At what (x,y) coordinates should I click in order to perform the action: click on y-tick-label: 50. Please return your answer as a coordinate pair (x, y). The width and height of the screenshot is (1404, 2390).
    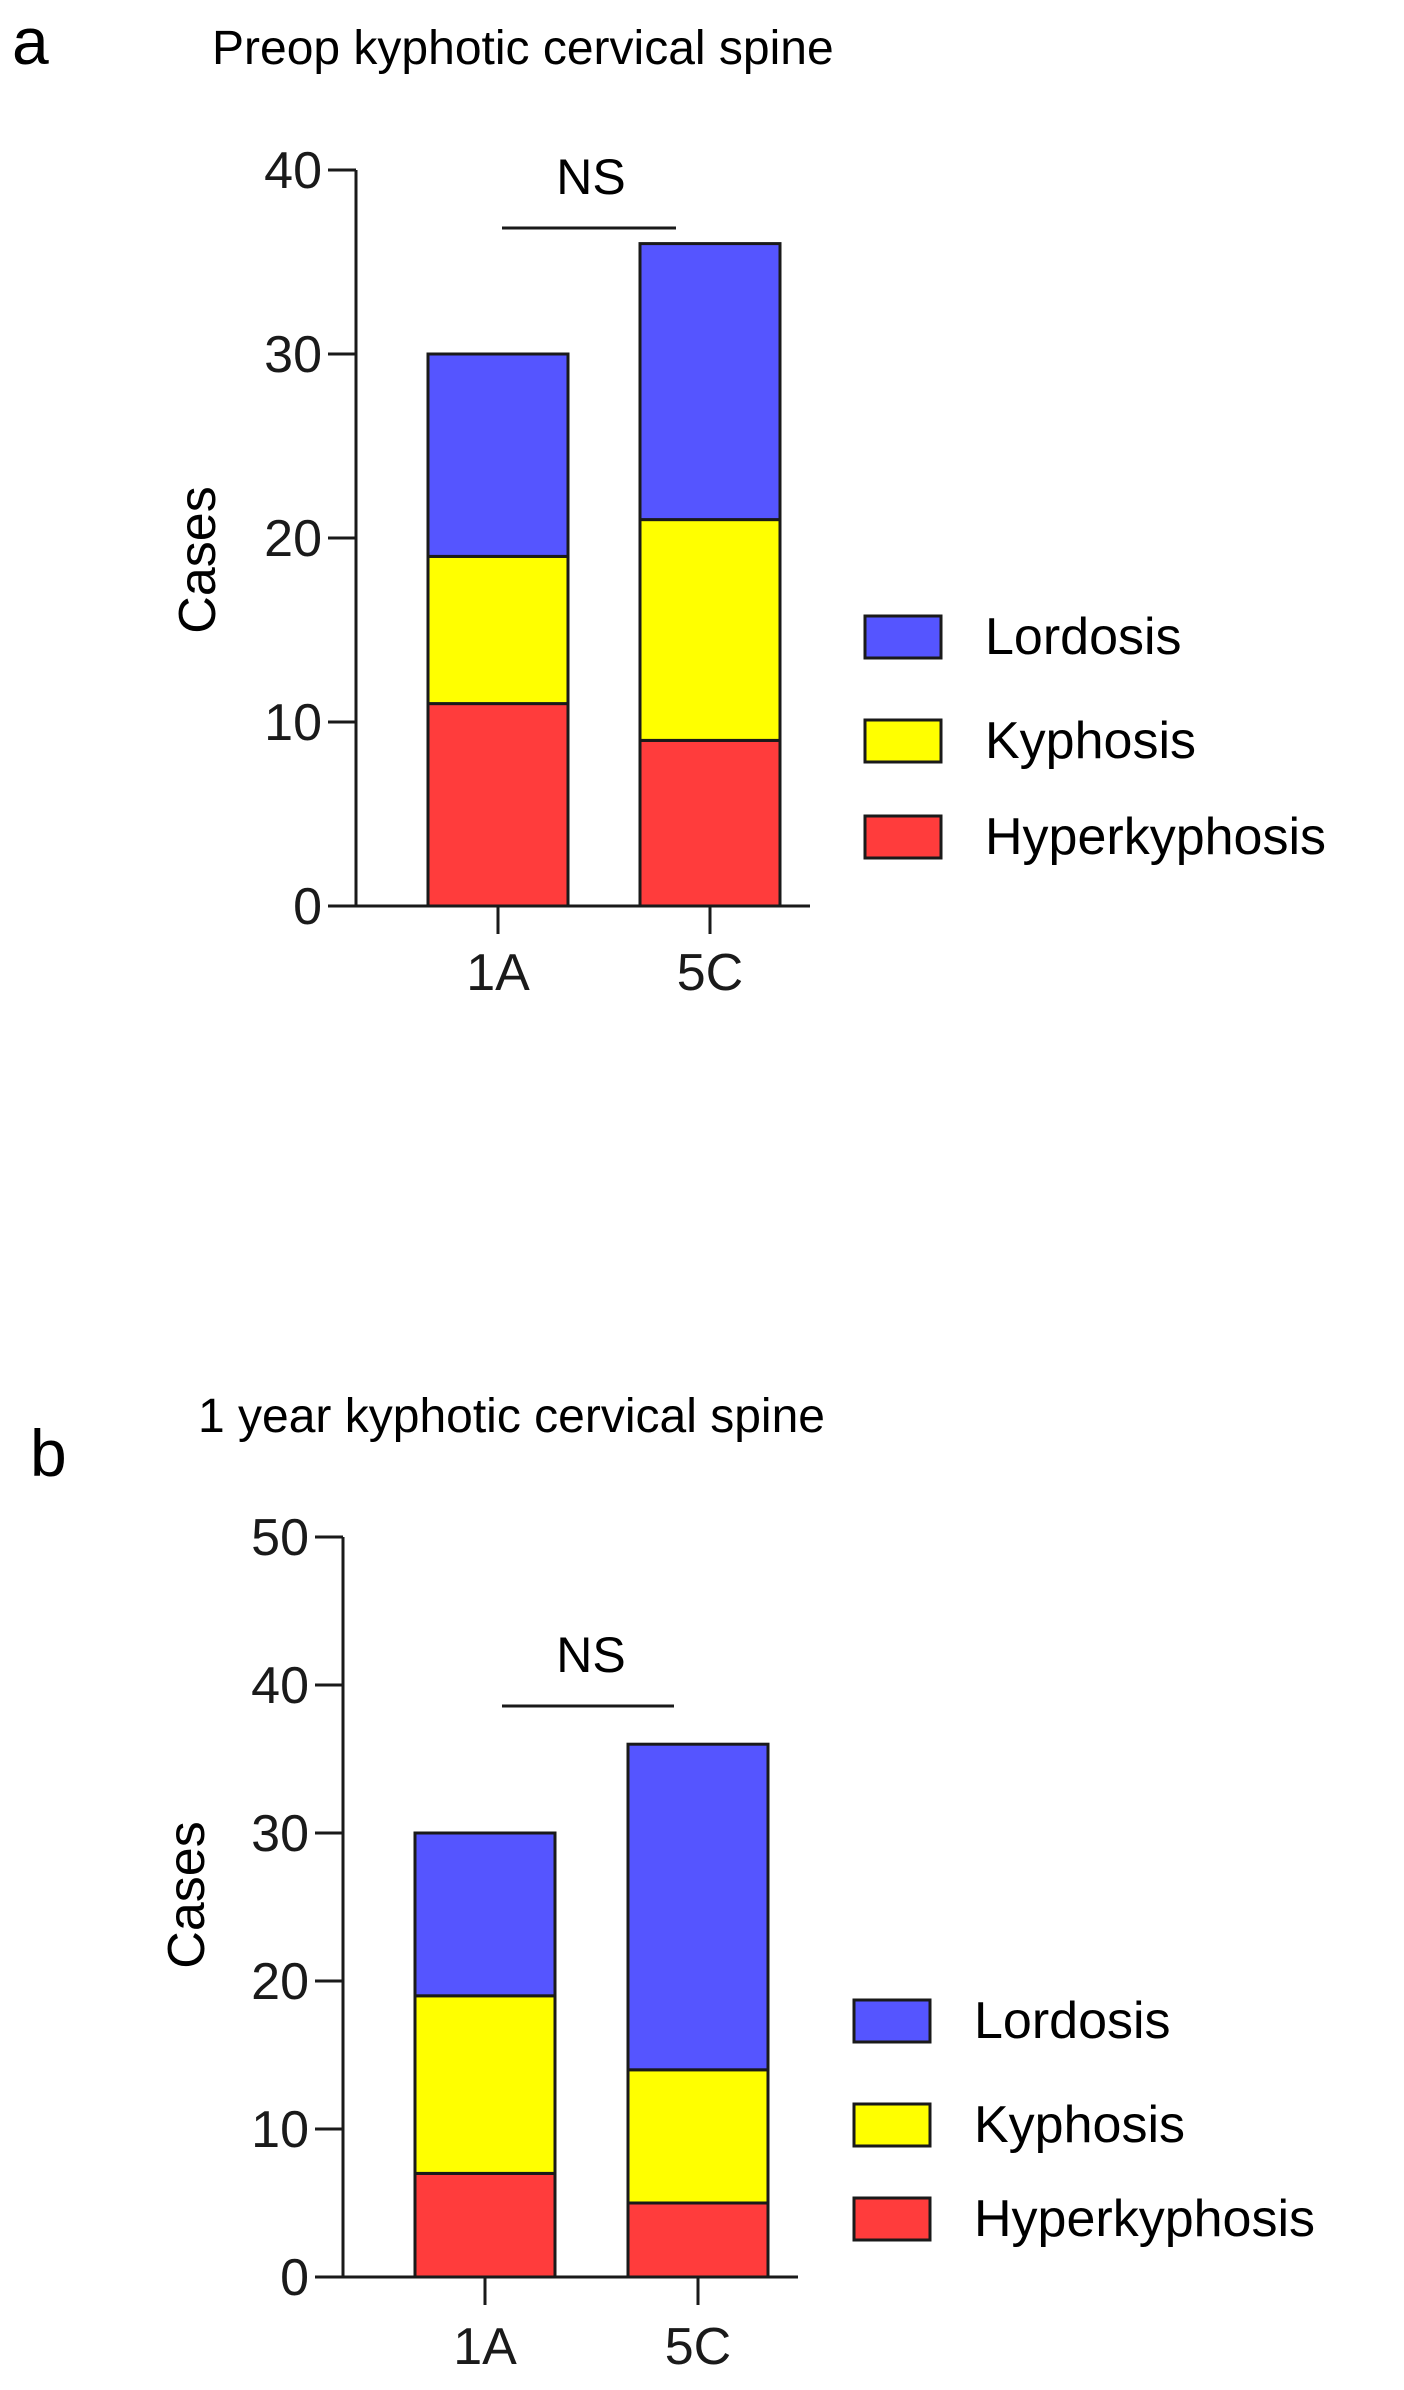
    Looking at the image, I should click on (280, 1538).